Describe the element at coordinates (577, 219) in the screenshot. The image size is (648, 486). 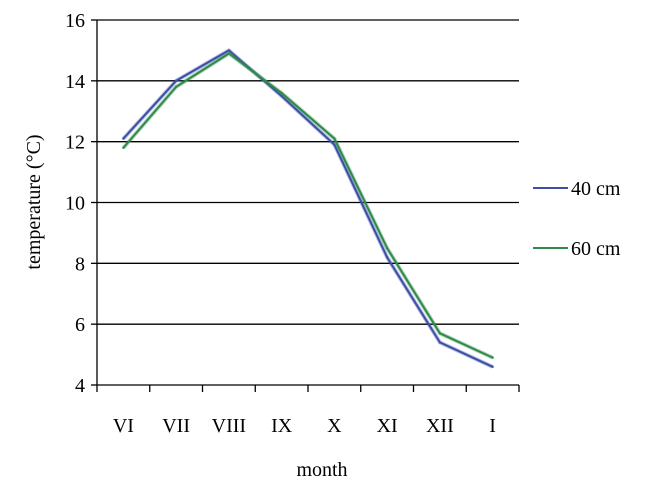
I see `legend: 40 cm 60 cm` at that location.